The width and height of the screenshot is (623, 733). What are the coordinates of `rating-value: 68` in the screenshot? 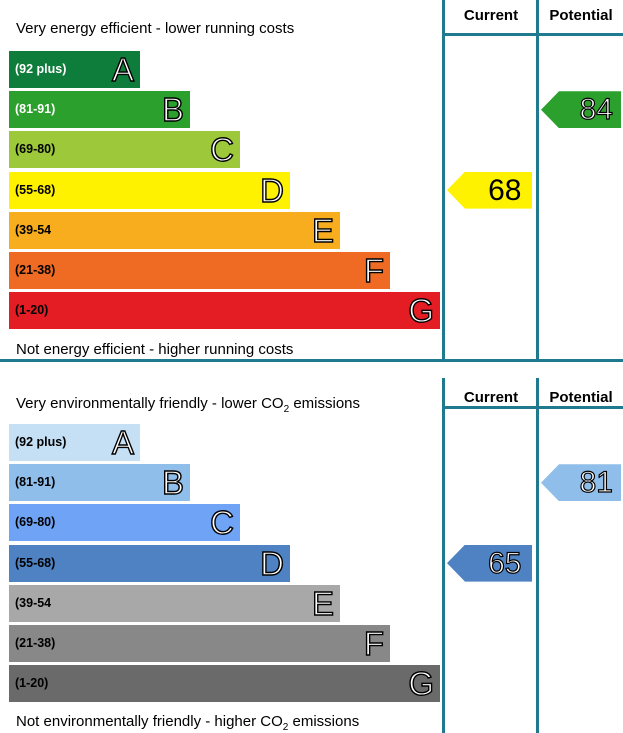 It's located at (505, 190).